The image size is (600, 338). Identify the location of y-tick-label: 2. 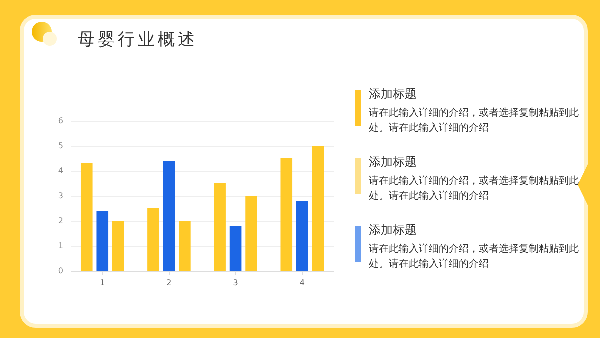
(61, 221).